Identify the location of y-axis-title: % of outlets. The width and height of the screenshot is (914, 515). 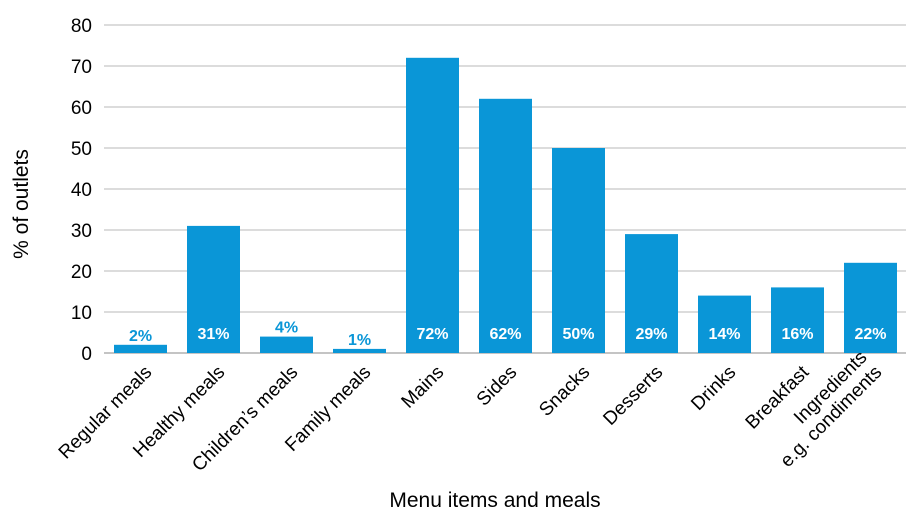
(21, 204).